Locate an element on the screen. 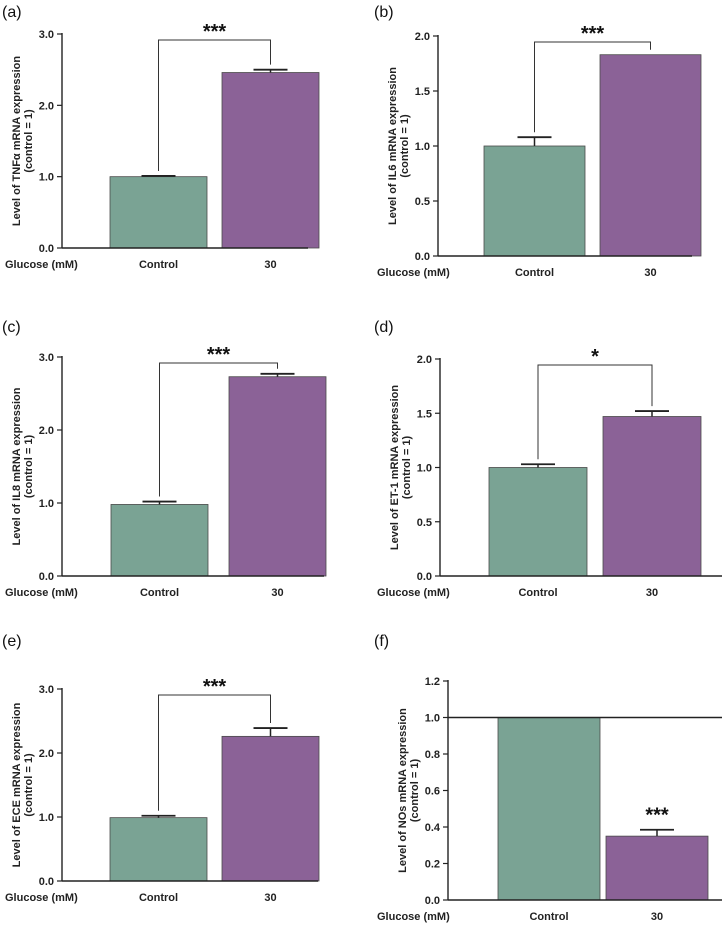 The width and height of the screenshot is (728, 928). y-axis-label: Level of IL8 mRNA expression is located at coordinates (17, 466).